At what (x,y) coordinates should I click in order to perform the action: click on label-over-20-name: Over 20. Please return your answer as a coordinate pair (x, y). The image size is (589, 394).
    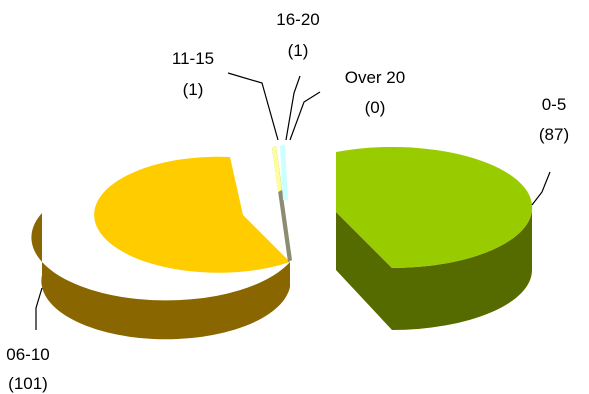
    Looking at the image, I should click on (375, 77).